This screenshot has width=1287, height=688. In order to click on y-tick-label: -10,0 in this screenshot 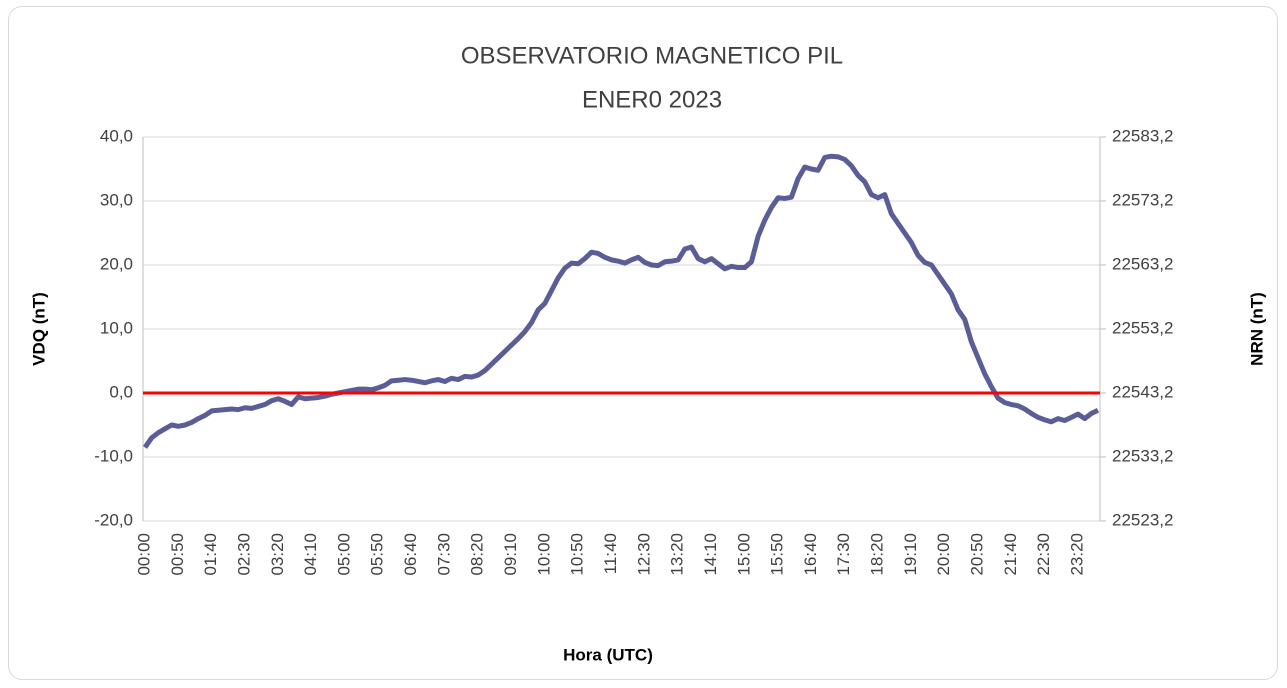, I will do `click(113, 455)`.